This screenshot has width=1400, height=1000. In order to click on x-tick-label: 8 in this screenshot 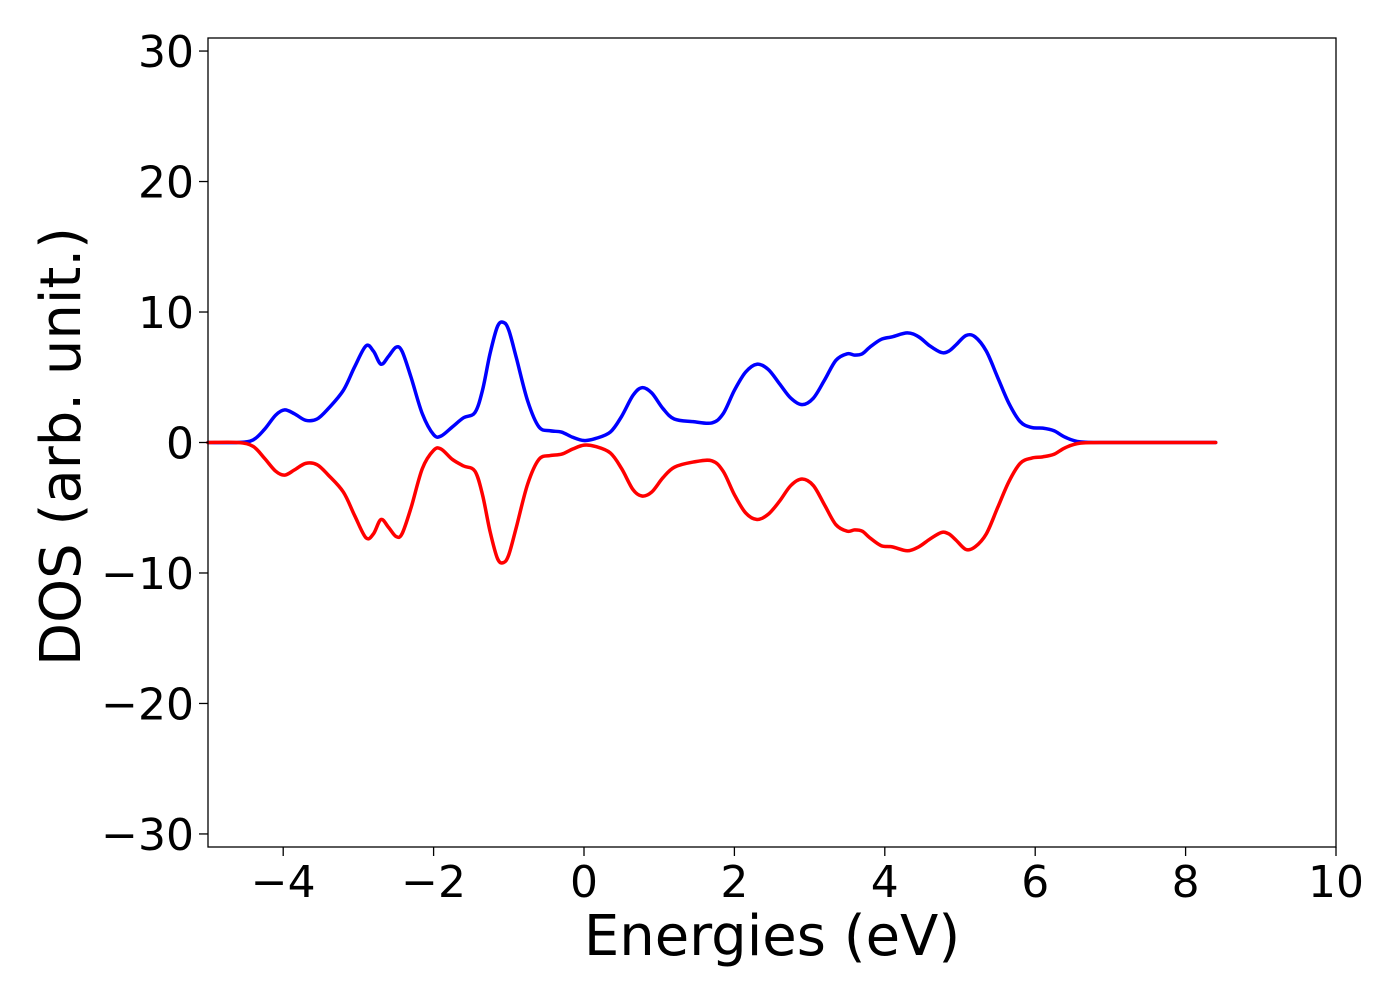, I will do `click(1186, 882)`.